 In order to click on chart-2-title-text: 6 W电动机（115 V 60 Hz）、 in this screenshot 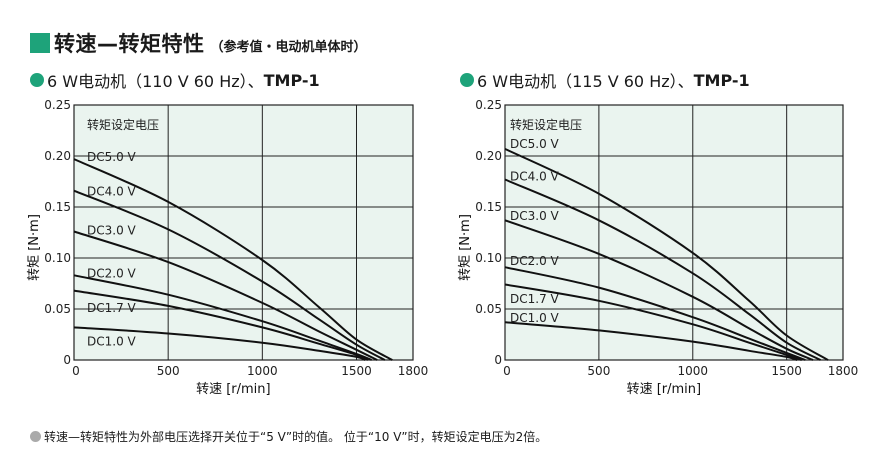, I will do `click(585, 81)`.